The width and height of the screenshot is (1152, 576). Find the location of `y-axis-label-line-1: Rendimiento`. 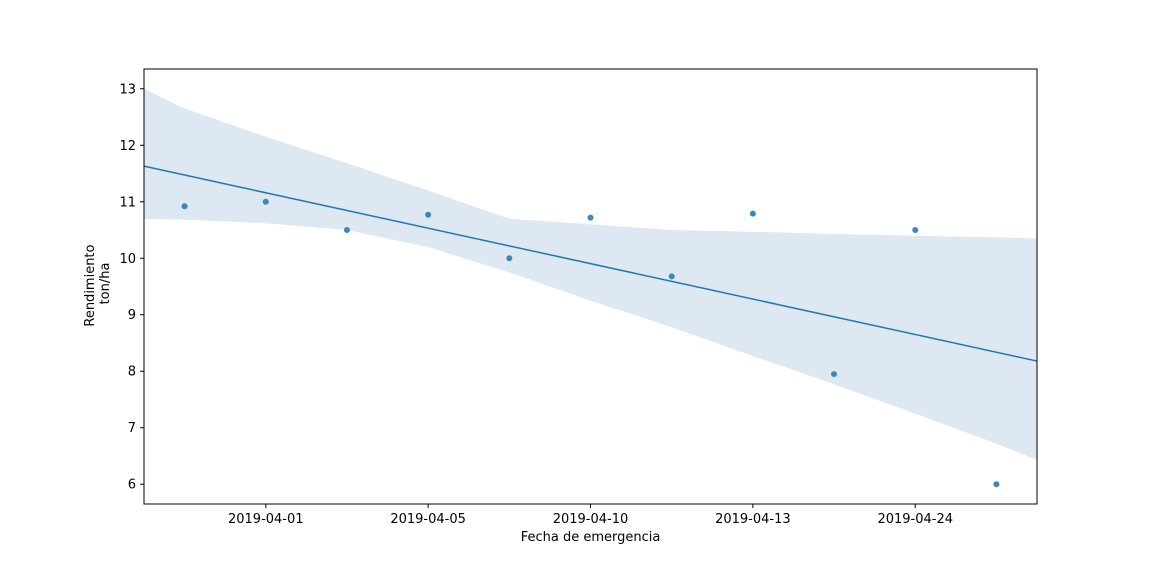

y-axis-label-line-1: Rendimiento is located at coordinates (90, 285).